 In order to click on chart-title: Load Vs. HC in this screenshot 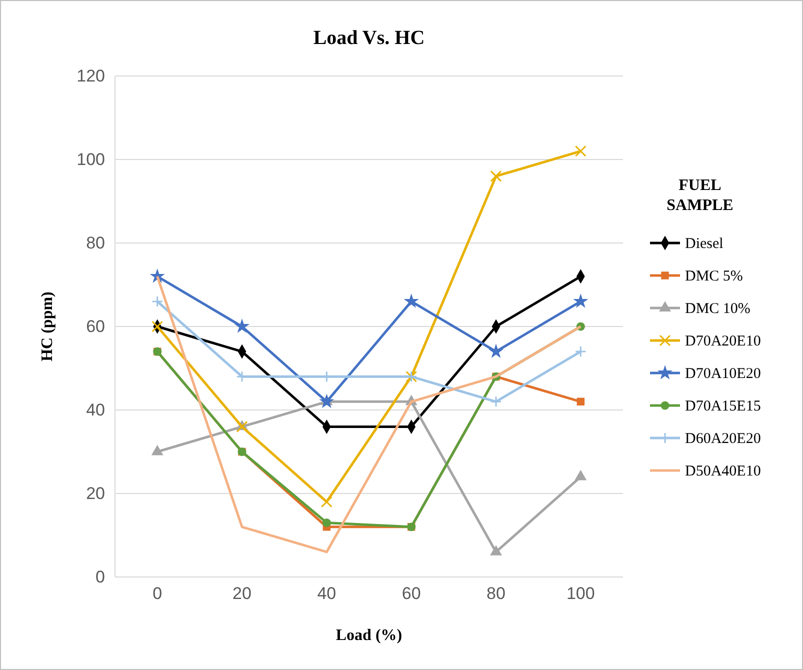, I will do `click(369, 38)`.